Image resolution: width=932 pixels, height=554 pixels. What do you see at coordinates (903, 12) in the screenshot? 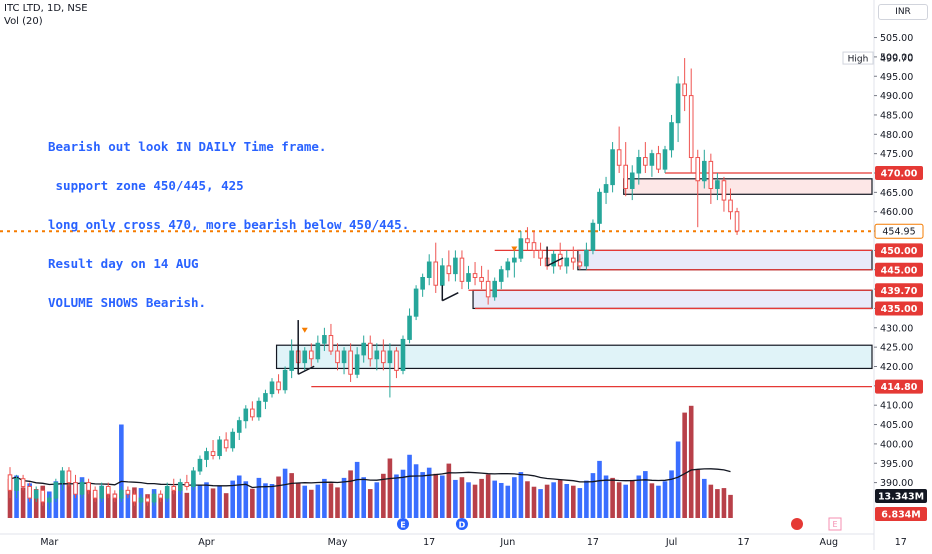
I see `currency-selector: INR` at bounding box center [903, 12].